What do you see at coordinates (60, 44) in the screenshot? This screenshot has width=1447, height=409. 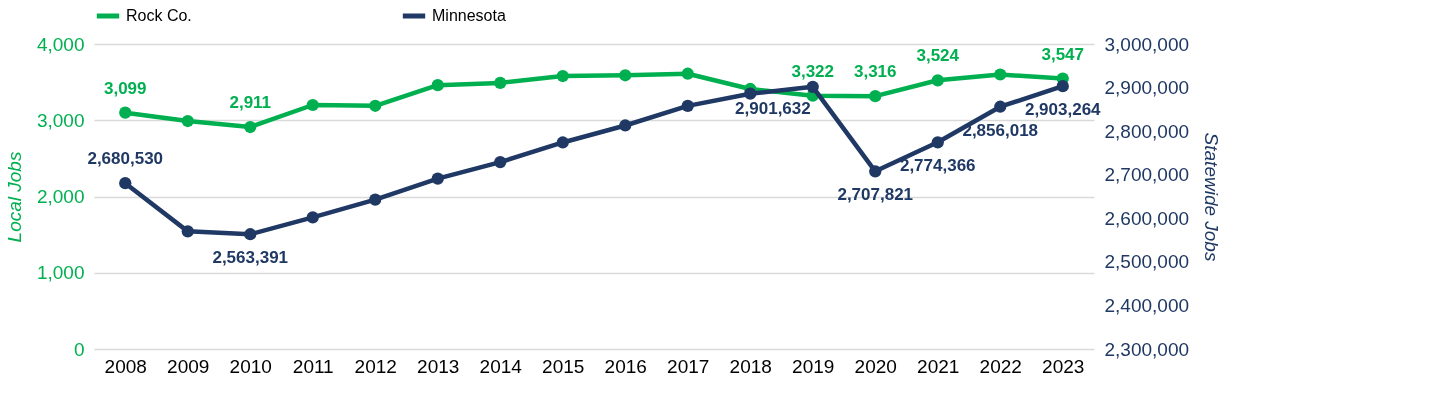 I see `y-tick-label: 4,000` at bounding box center [60, 44].